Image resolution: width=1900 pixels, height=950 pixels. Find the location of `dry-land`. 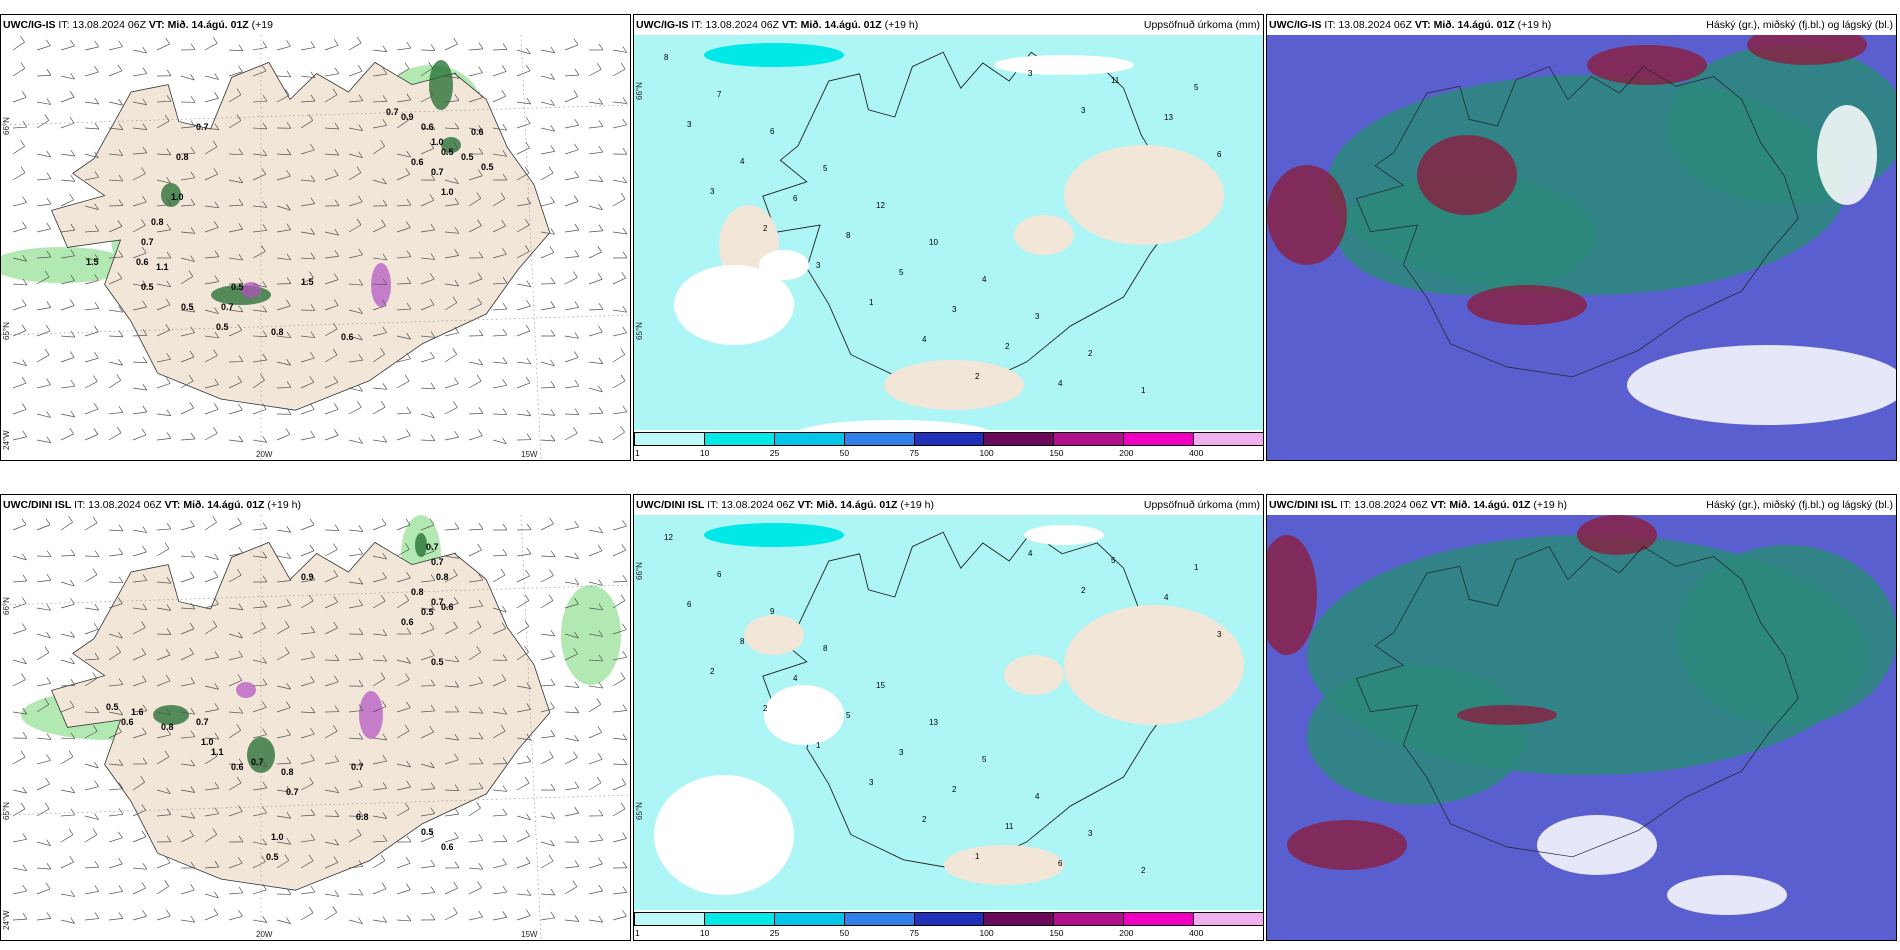

dry-land is located at coordinates (1154, 665).